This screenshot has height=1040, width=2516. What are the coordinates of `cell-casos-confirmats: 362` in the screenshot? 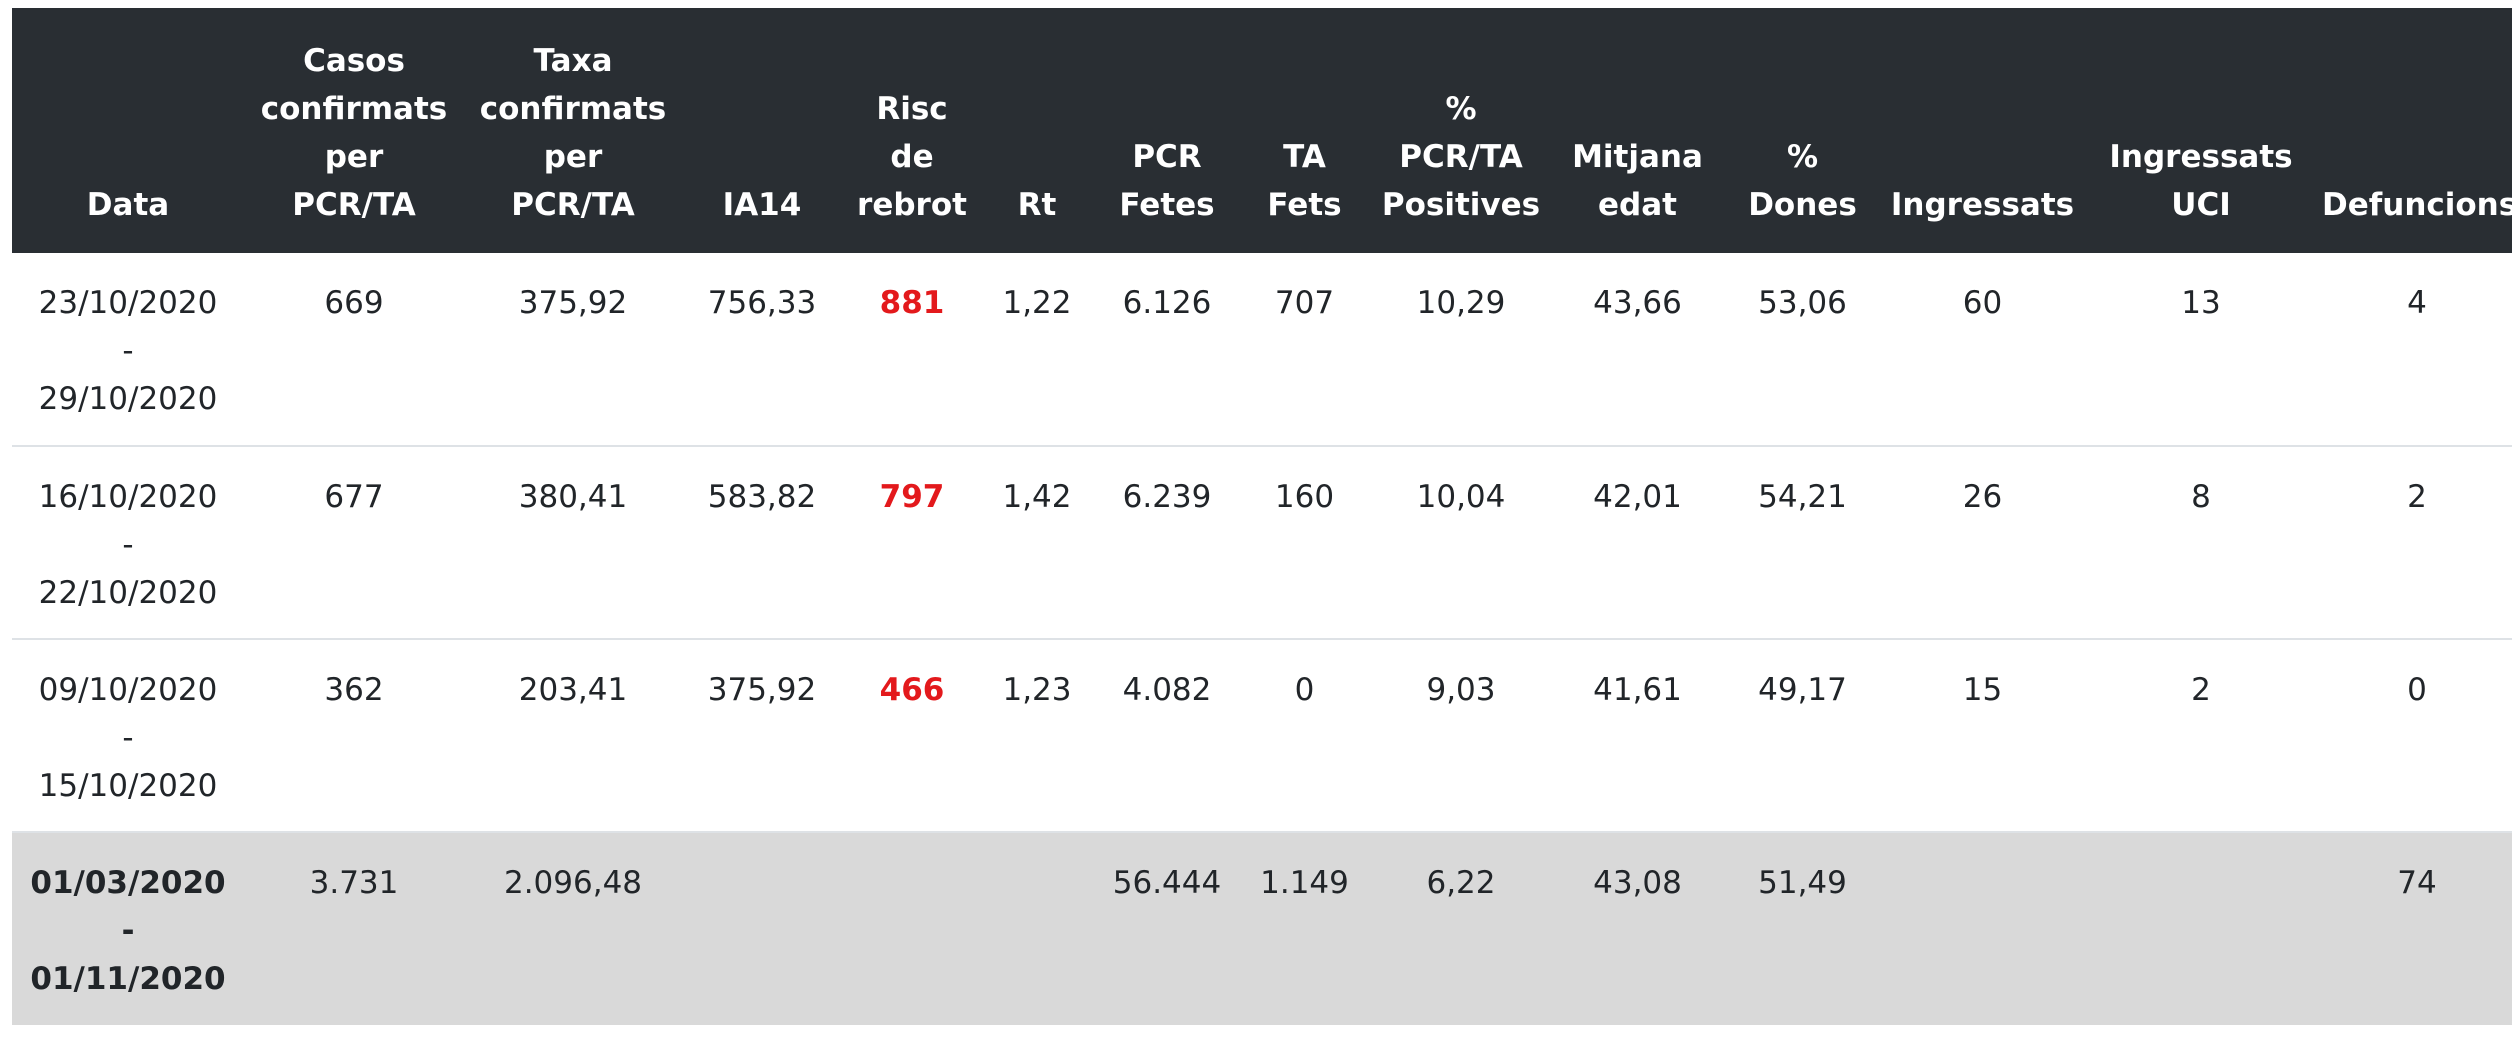 It's located at (354, 690).